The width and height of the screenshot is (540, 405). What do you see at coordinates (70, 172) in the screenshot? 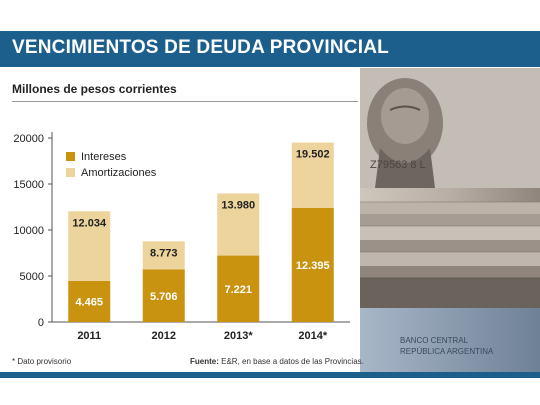
I see `legend-swatch-amortizaciones` at bounding box center [70, 172].